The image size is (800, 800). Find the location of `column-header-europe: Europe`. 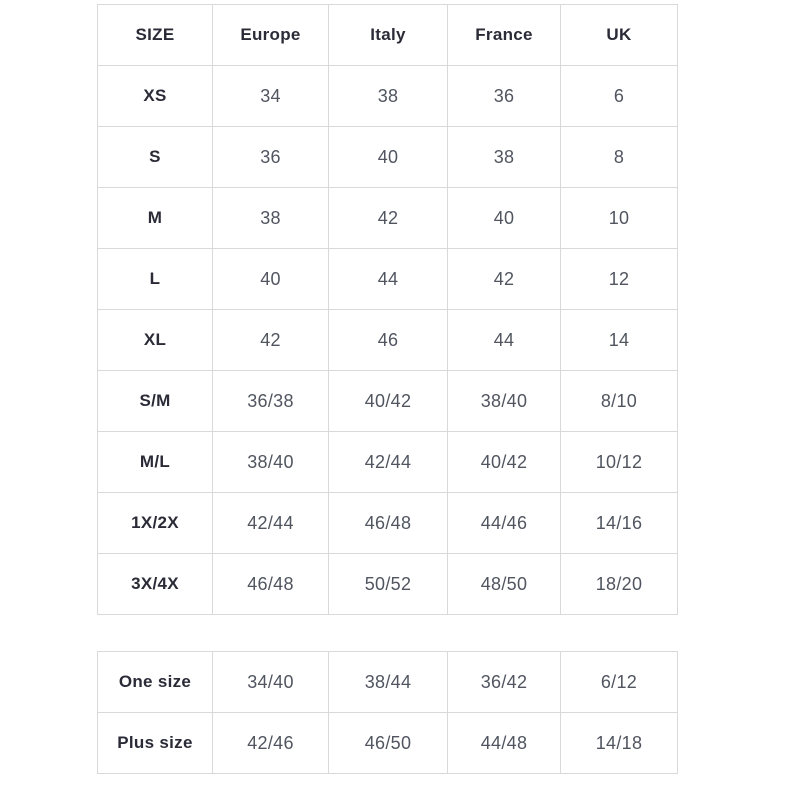

column-header-europe: Europe is located at coordinates (270, 35).